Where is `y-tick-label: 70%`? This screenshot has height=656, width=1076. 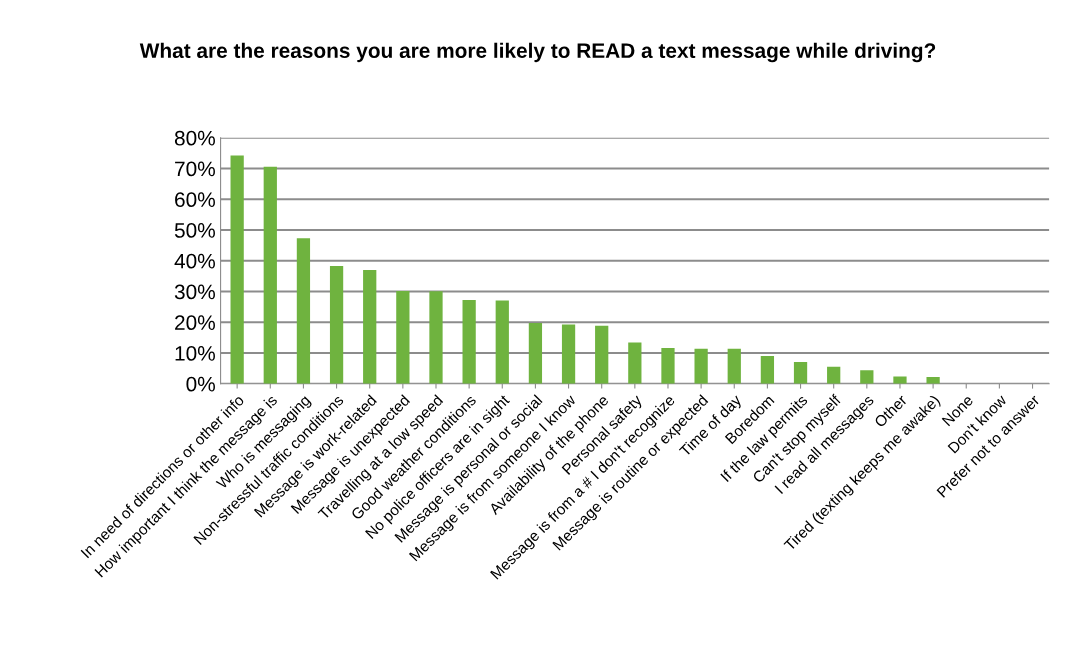
y-tick-label: 70% is located at coordinates (195, 169).